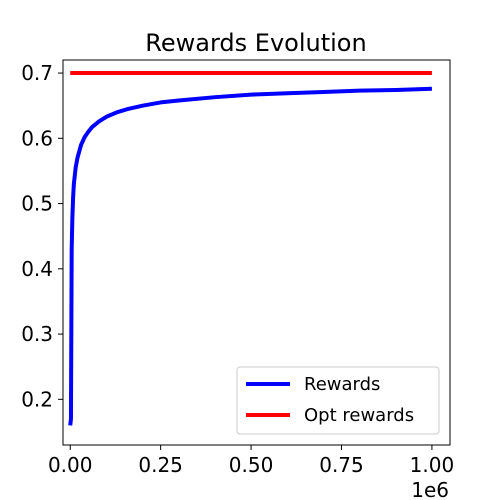 This screenshot has width=500, height=500. Describe the element at coordinates (255, 43) in the screenshot. I see `chart-title: Rewards Evolution` at that location.